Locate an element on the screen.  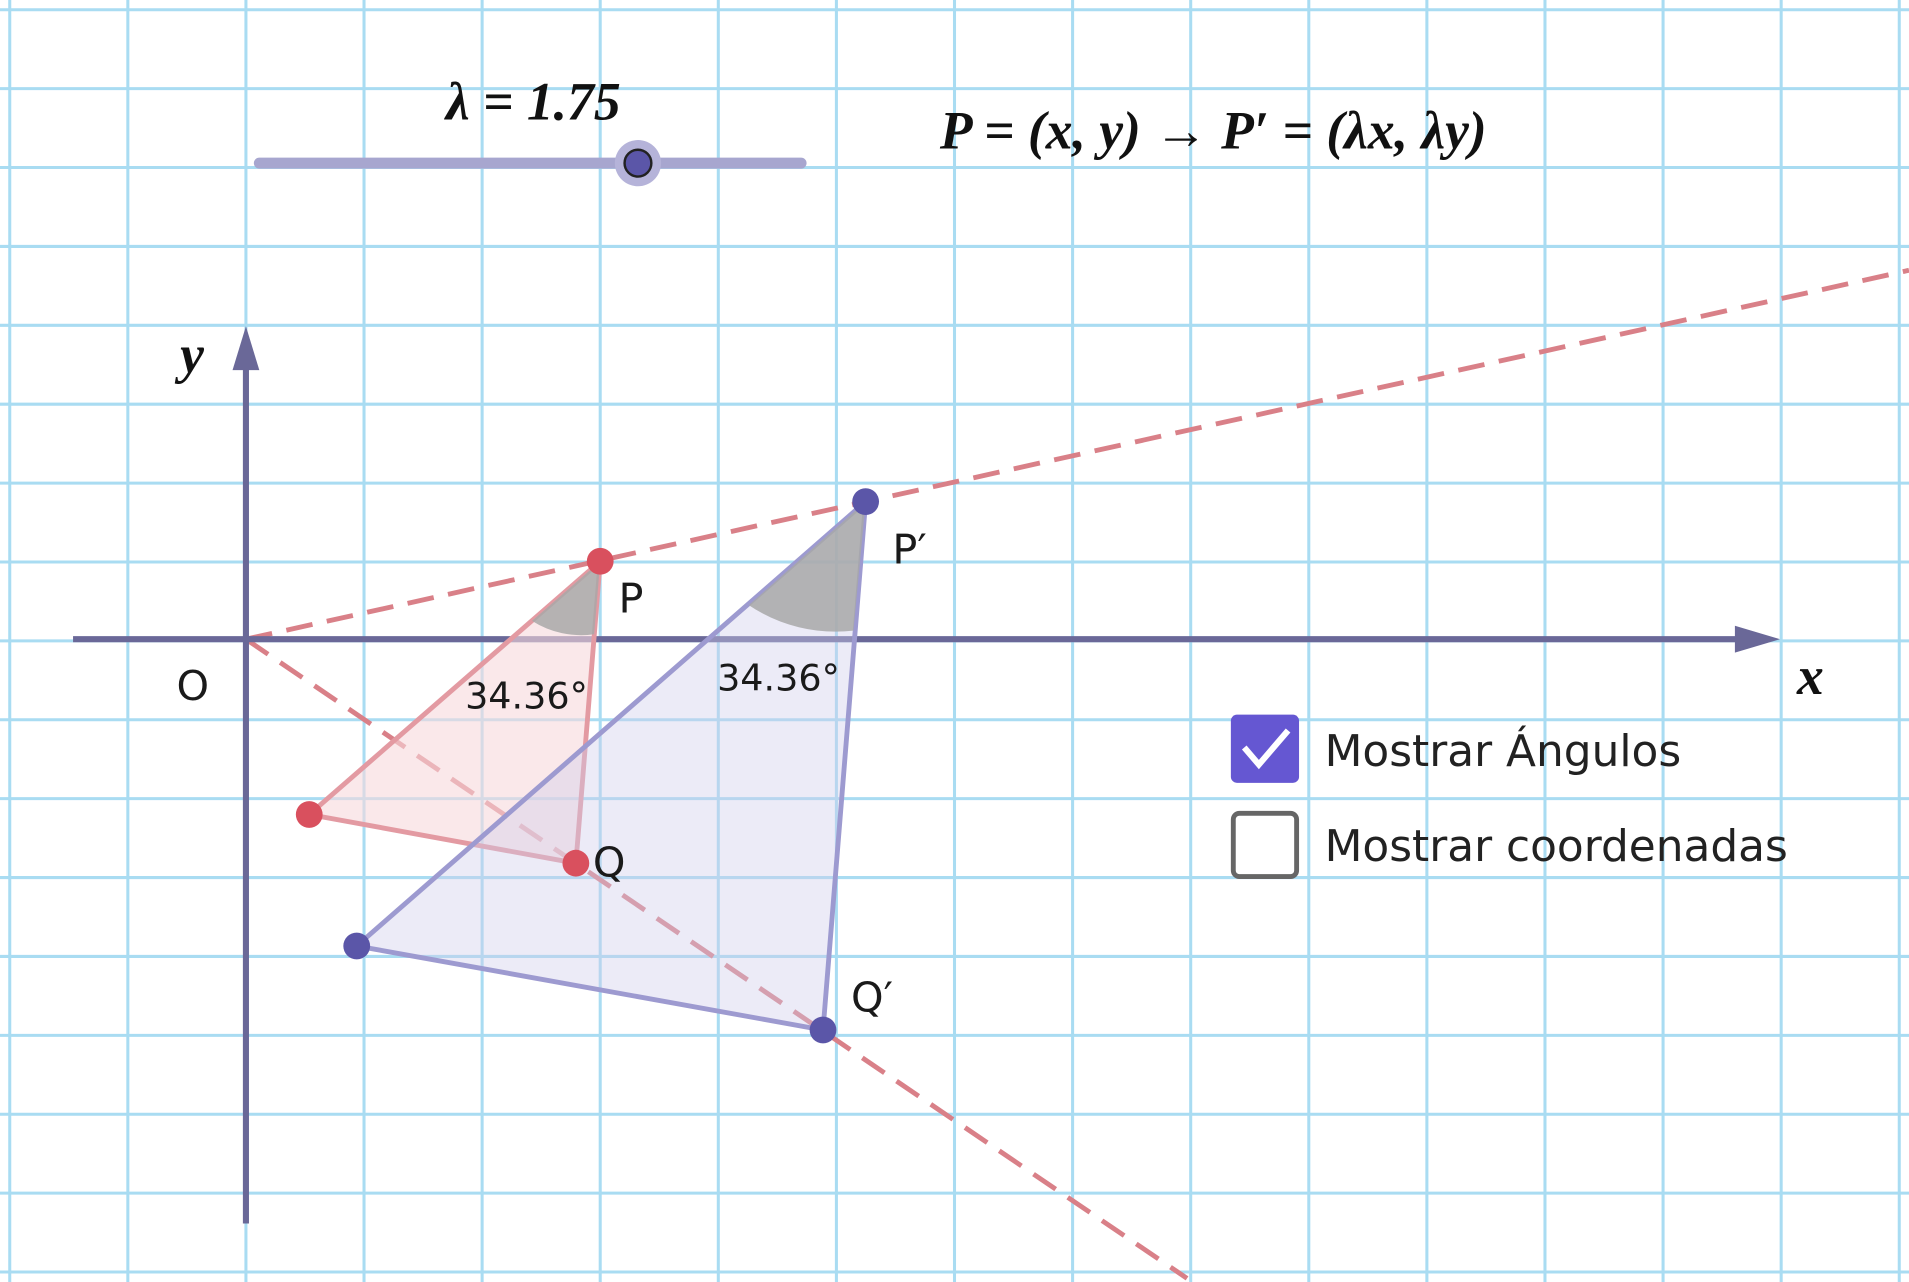
x-axis-arrow is located at coordinates (1757, 639).